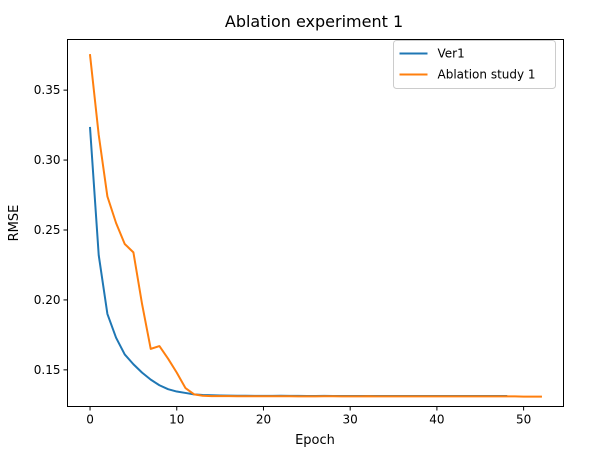  What do you see at coordinates (523, 420) in the screenshot?
I see `x-tick-label: 50` at bounding box center [523, 420].